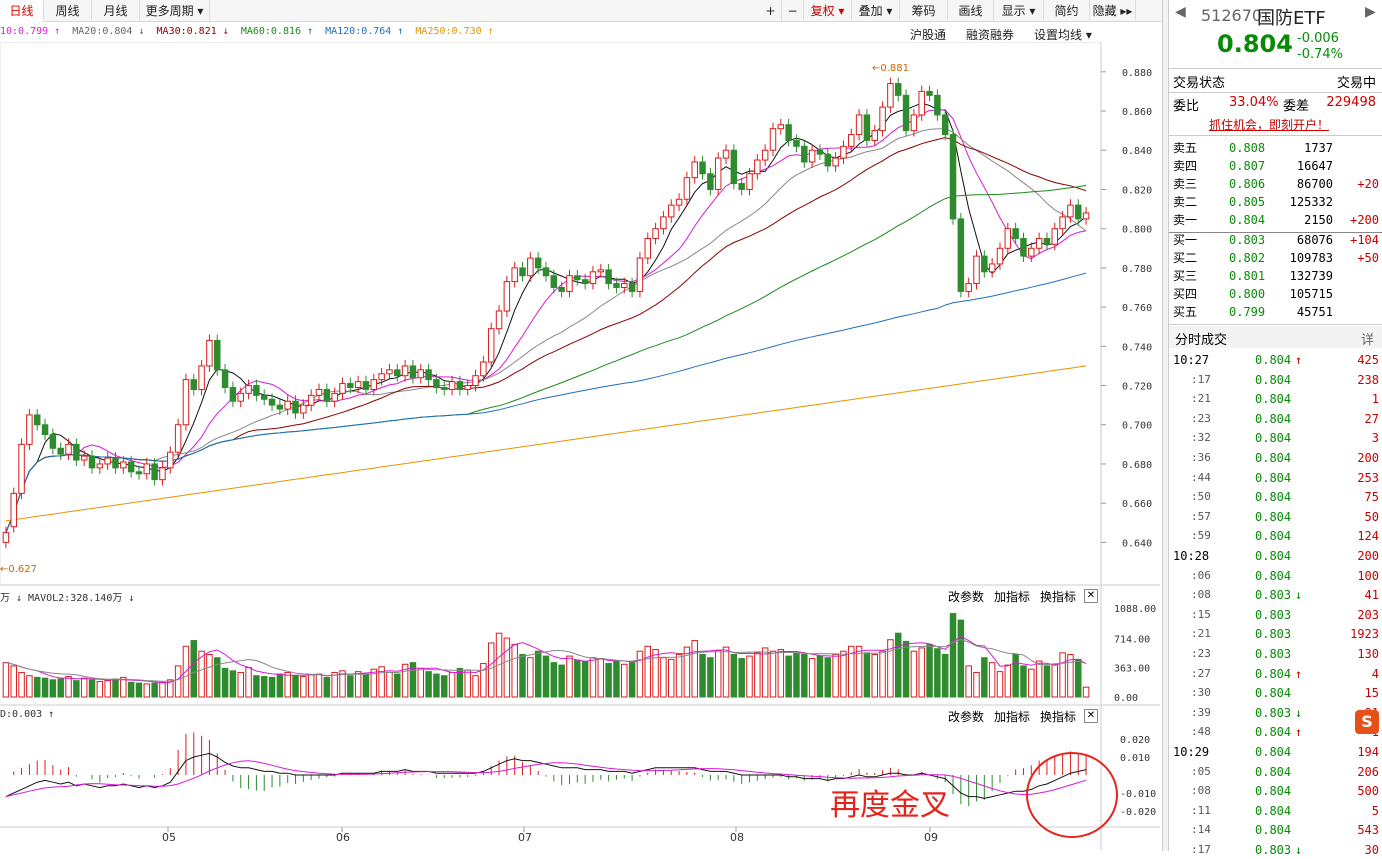  What do you see at coordinates (22, 11) in the screenshot?
I see `tab-daily: 日线` at bounding box center [22, 11].